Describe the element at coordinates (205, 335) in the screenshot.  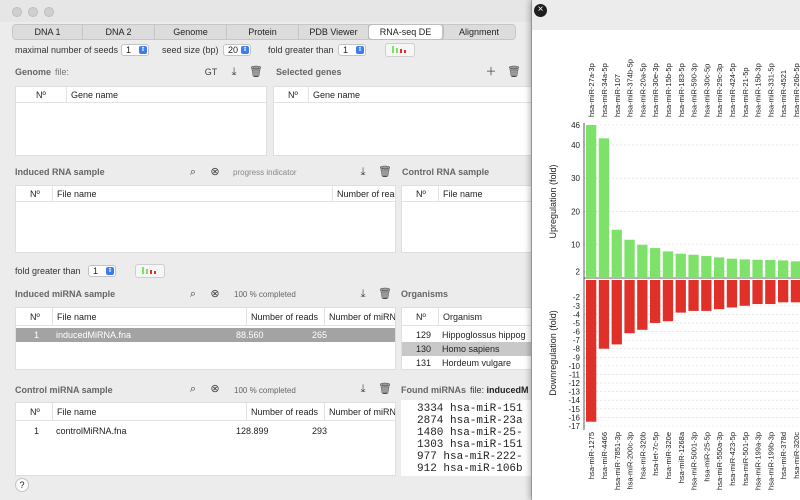
I see `table-row: 1 inducedMiRNA.fna 88.560 265` at that location.